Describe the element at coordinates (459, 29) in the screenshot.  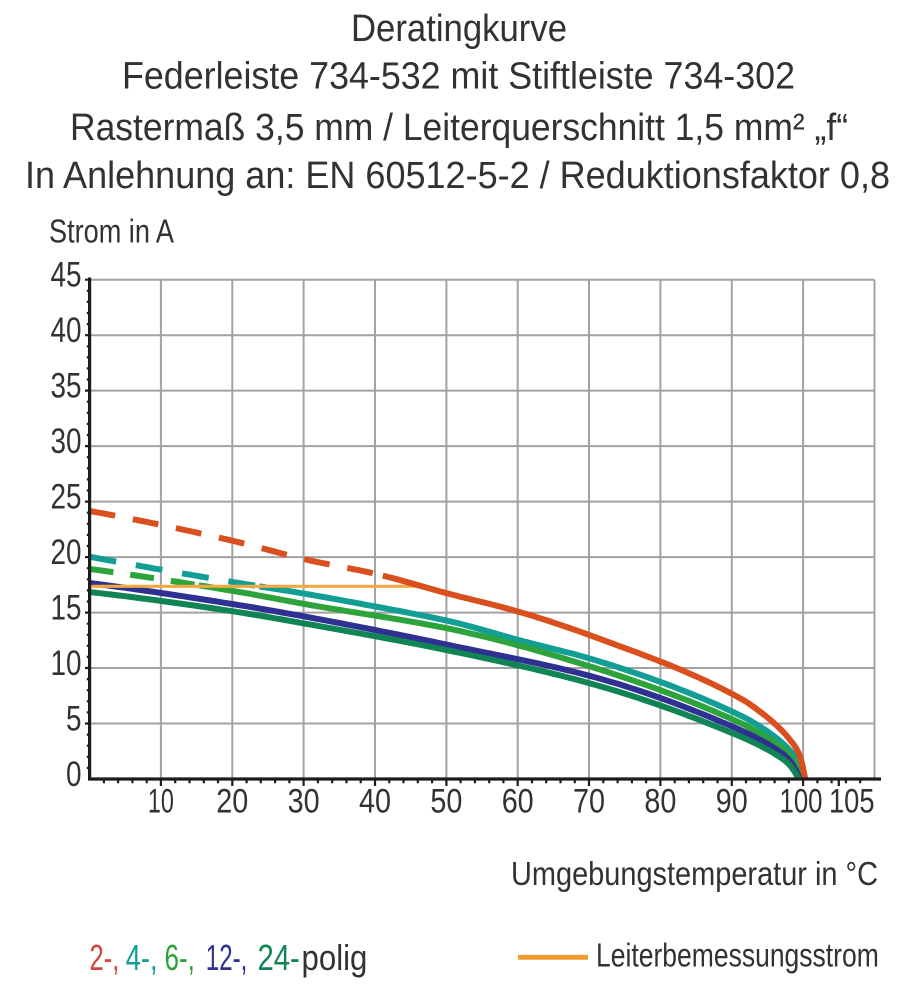
I see `svg-text: Deratingkurve` at that location.